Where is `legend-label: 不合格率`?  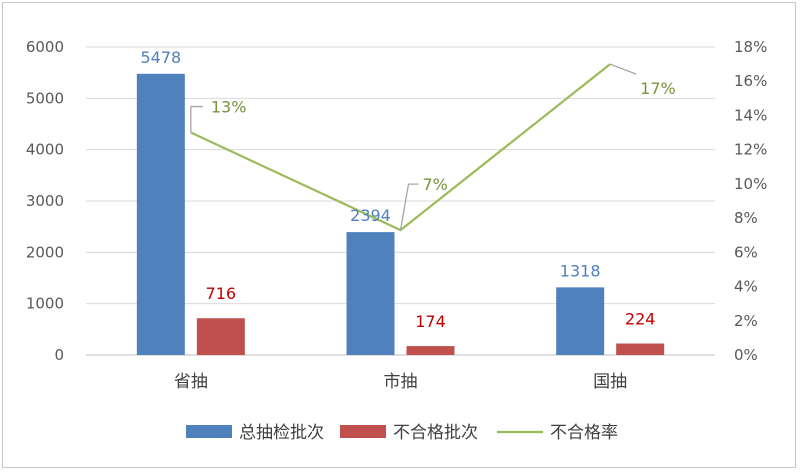
legend-label: 不合格率 is located at coordinates (584, 433).